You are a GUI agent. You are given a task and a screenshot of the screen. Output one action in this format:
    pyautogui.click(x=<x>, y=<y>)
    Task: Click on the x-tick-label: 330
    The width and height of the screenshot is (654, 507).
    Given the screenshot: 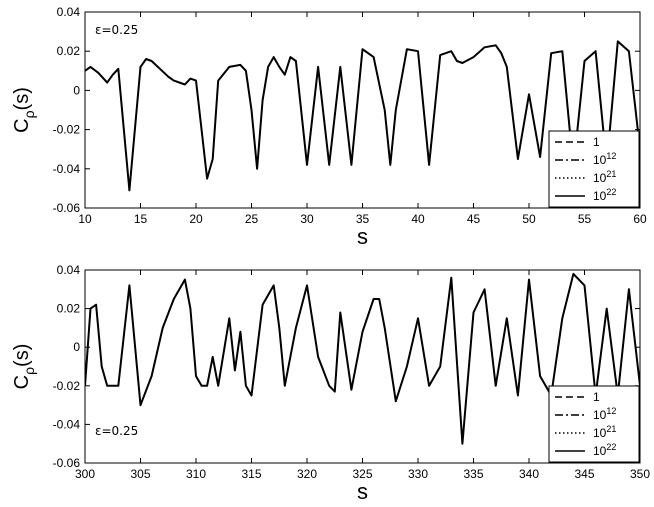 What is the action you would take?
    pyautogui.click(x=418, y=474)
    